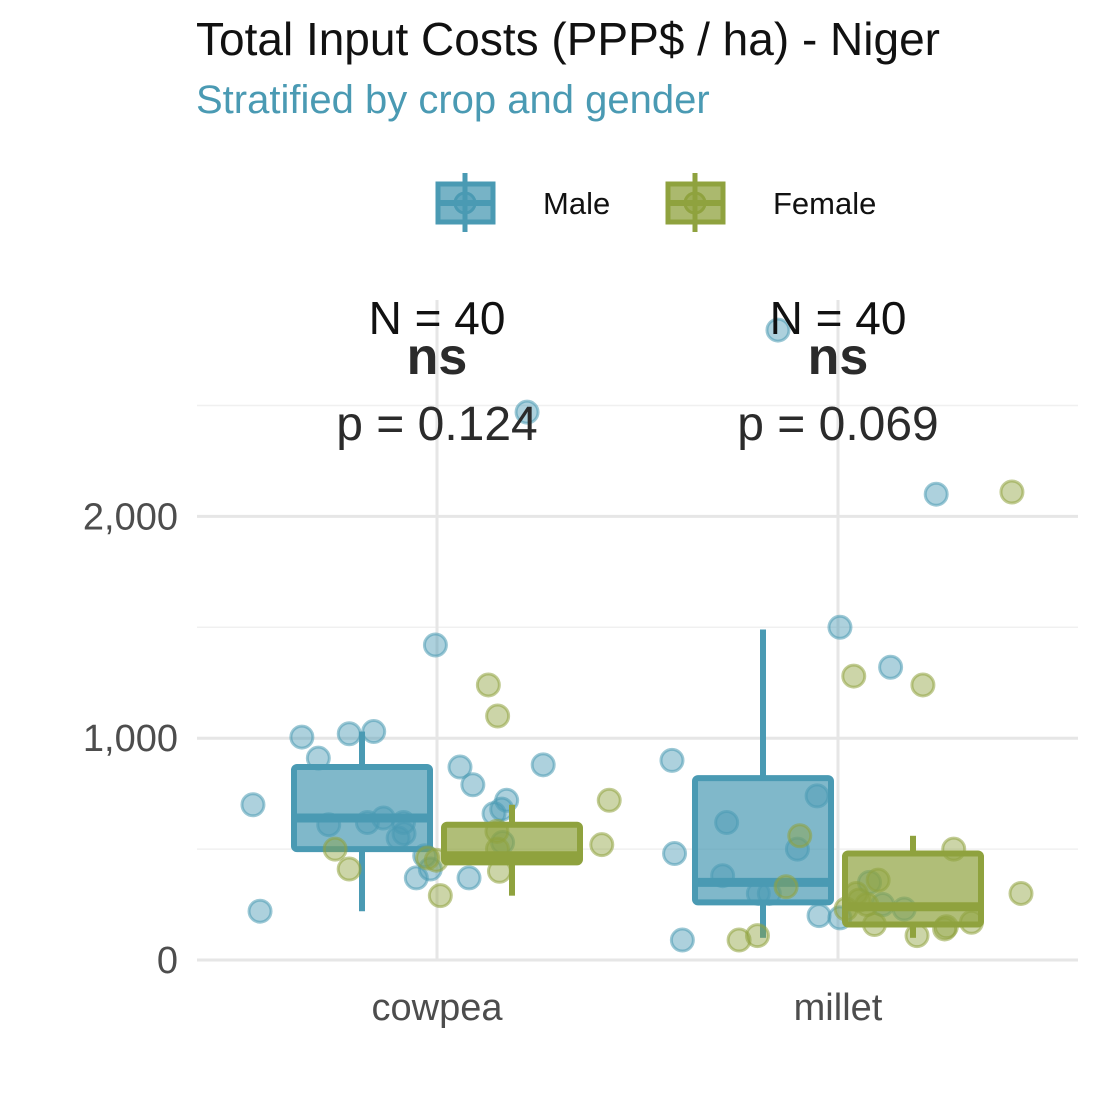  What do you see at coordinates (568, 39) in the screenshot?
I see `chart-title: Total Input Costs (PPP$ / ha) - Niger` at bounding box center [568, 39].